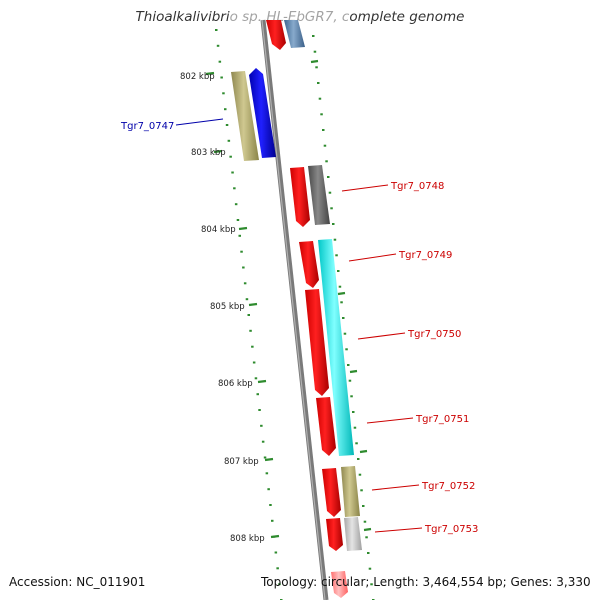 The height and width of the screenshot is (600, 600). I want to click on steelblue-feature, so click(294, 34).